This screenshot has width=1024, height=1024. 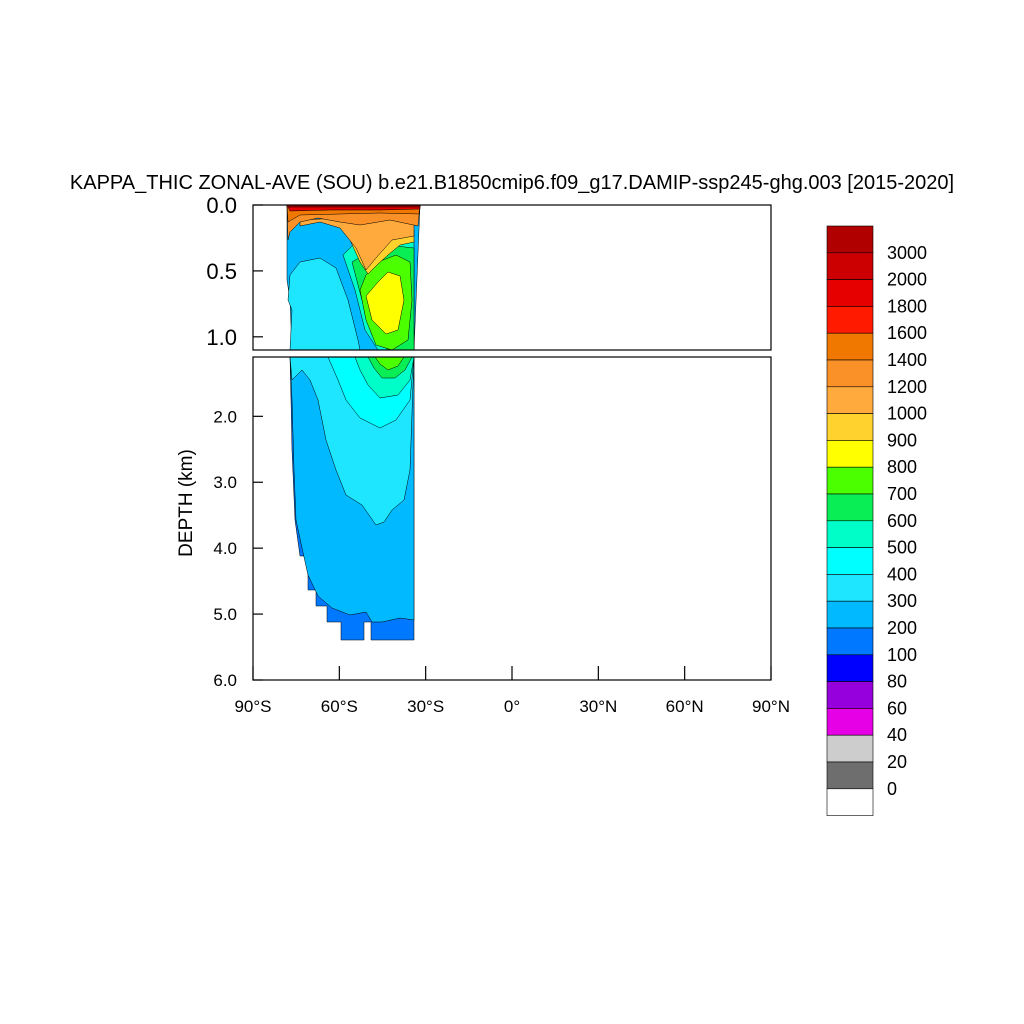 I want to click on upper-y-axis: 0.0 0.5 1.0, so click(x=234, y=271).